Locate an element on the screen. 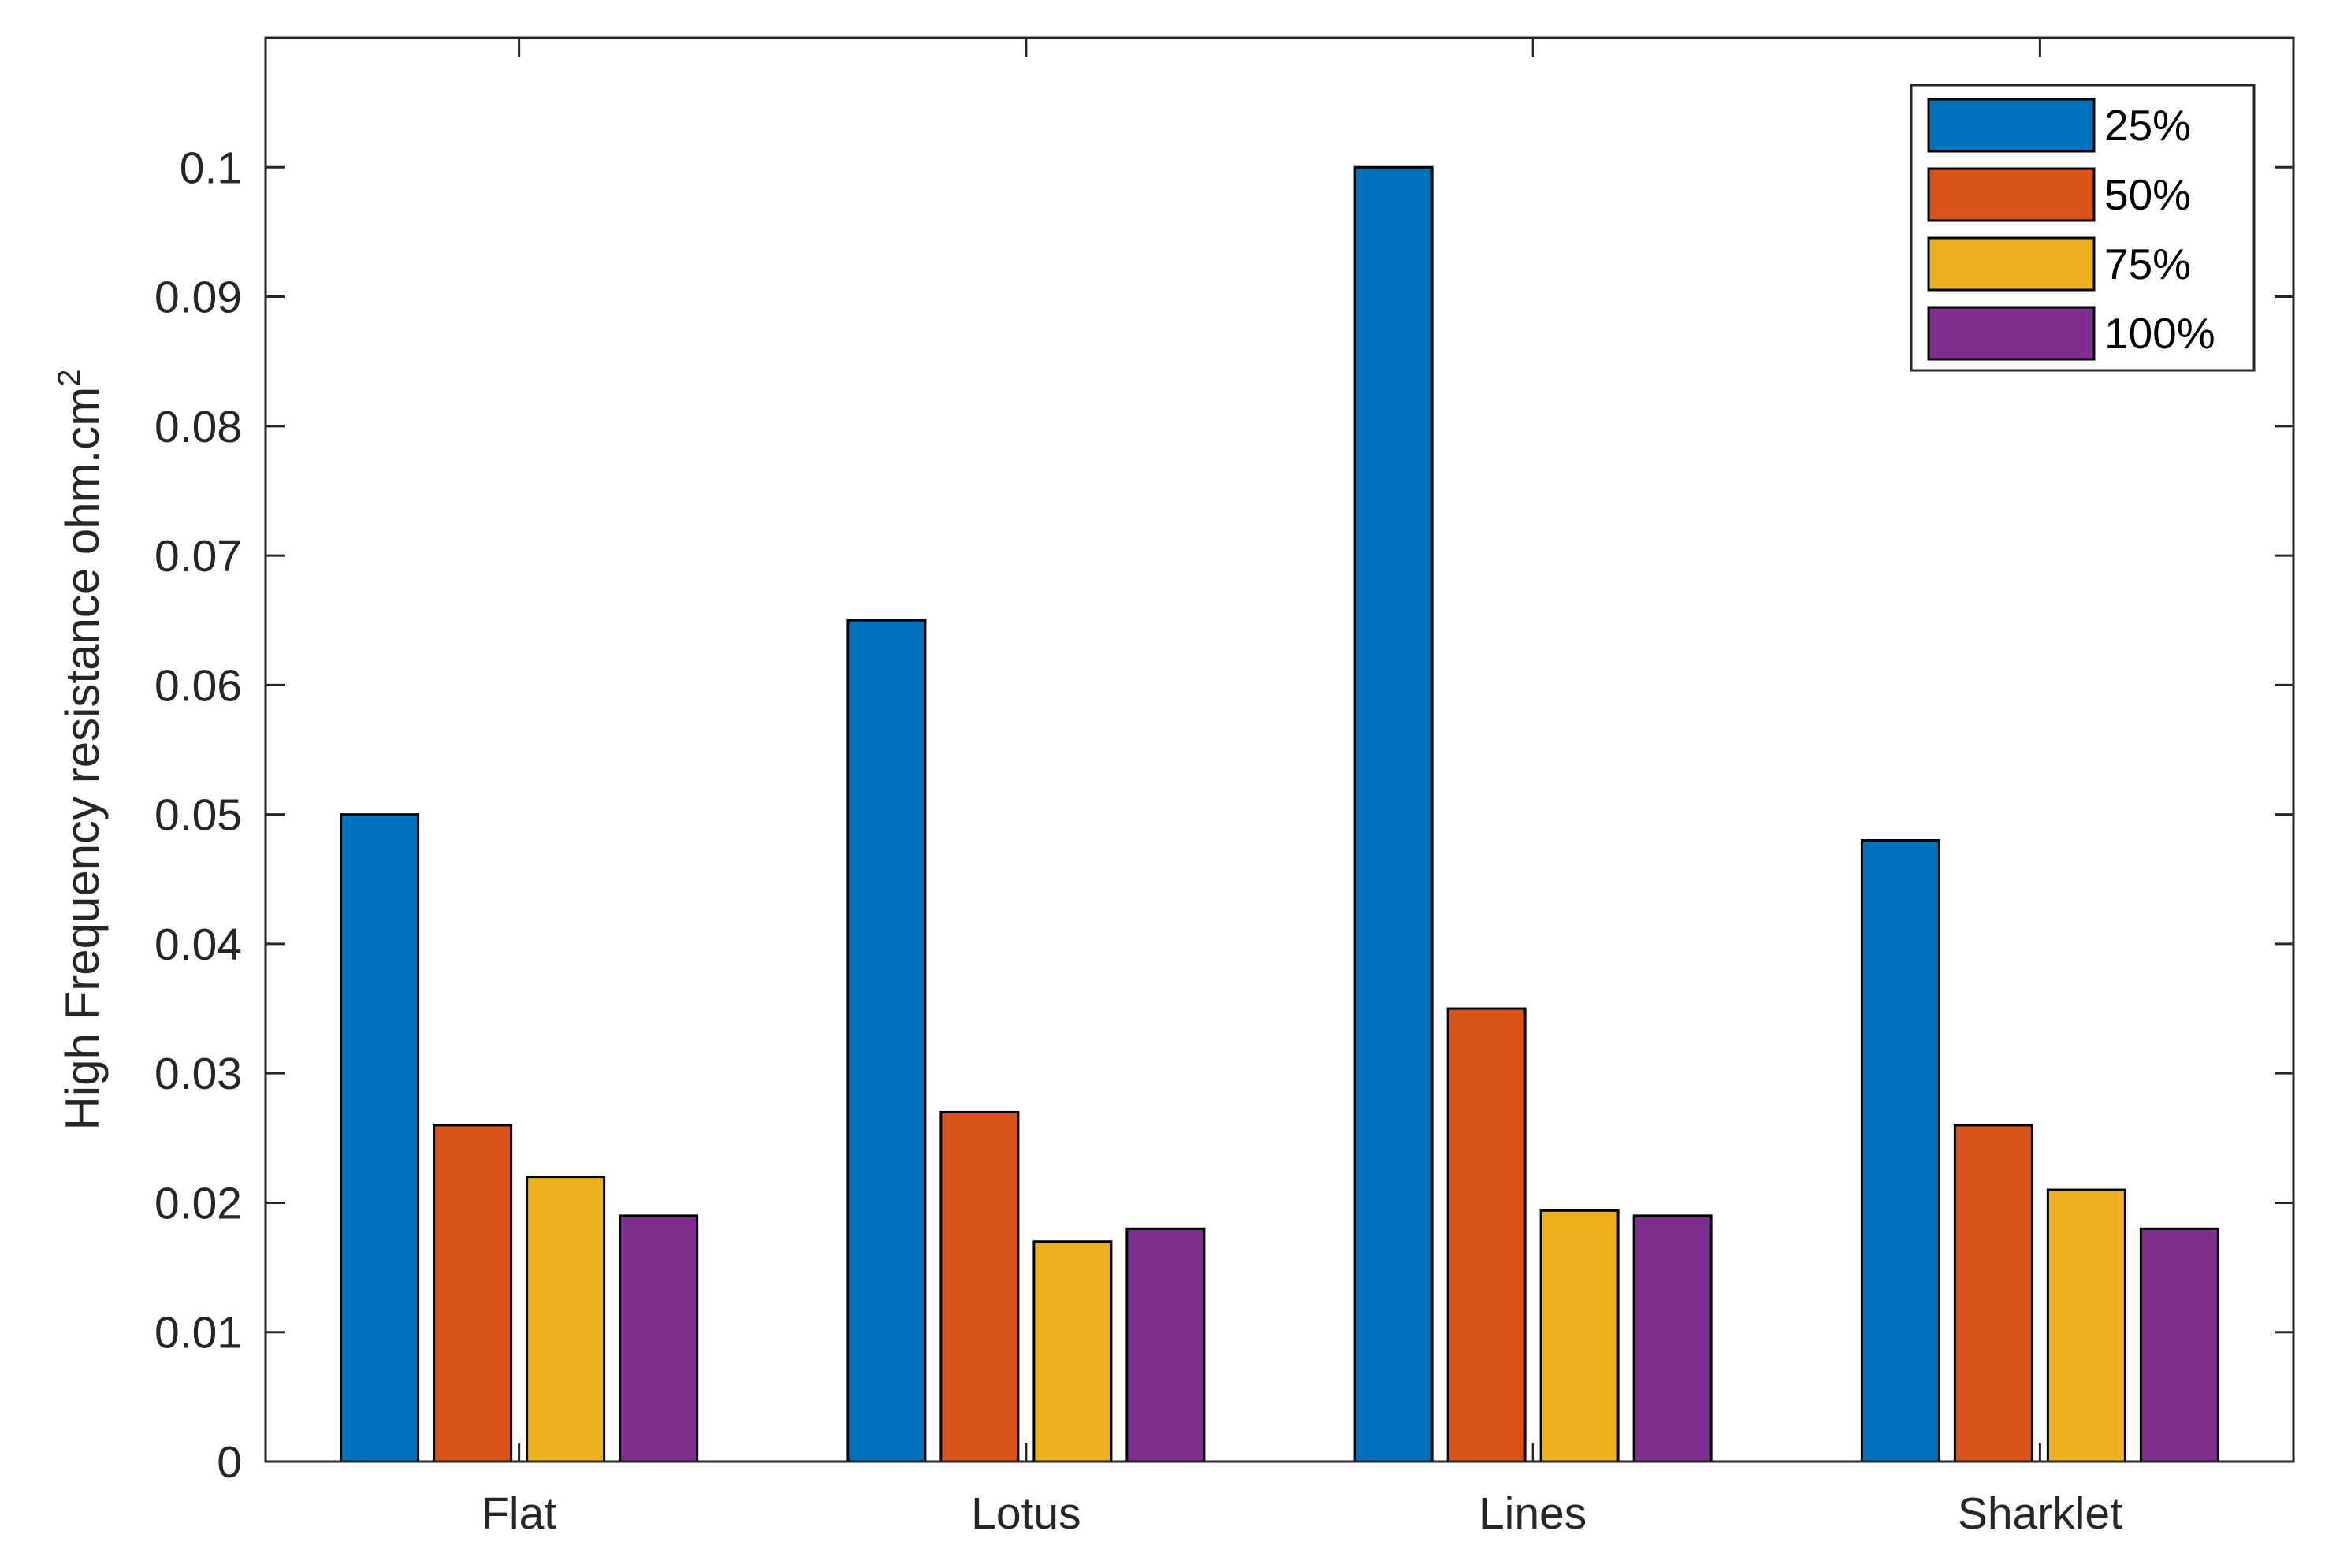 The image size is (2325, 1568). y-tick-label: 0.06 is located at coordinates (198, 685).